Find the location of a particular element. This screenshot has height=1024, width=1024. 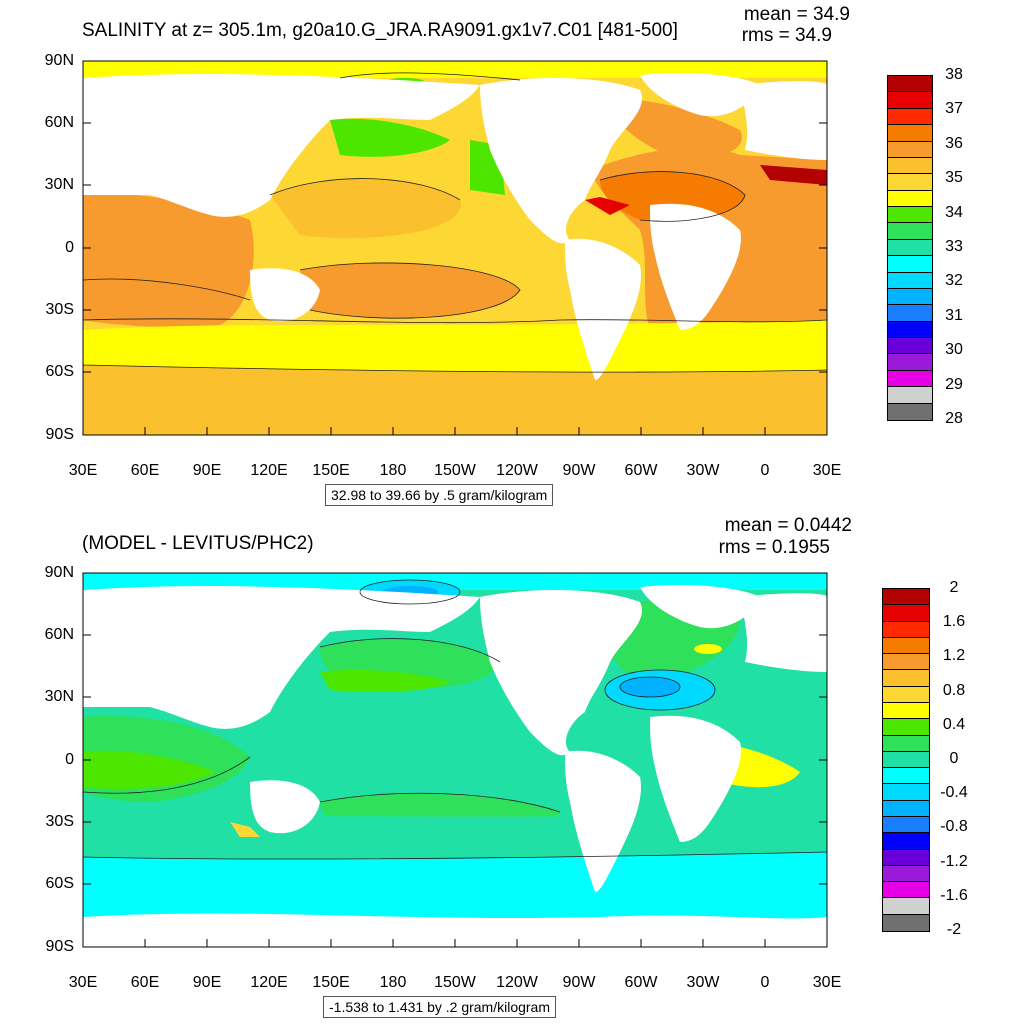

colorbar-label: 31 is located at coordinates (954, 315).